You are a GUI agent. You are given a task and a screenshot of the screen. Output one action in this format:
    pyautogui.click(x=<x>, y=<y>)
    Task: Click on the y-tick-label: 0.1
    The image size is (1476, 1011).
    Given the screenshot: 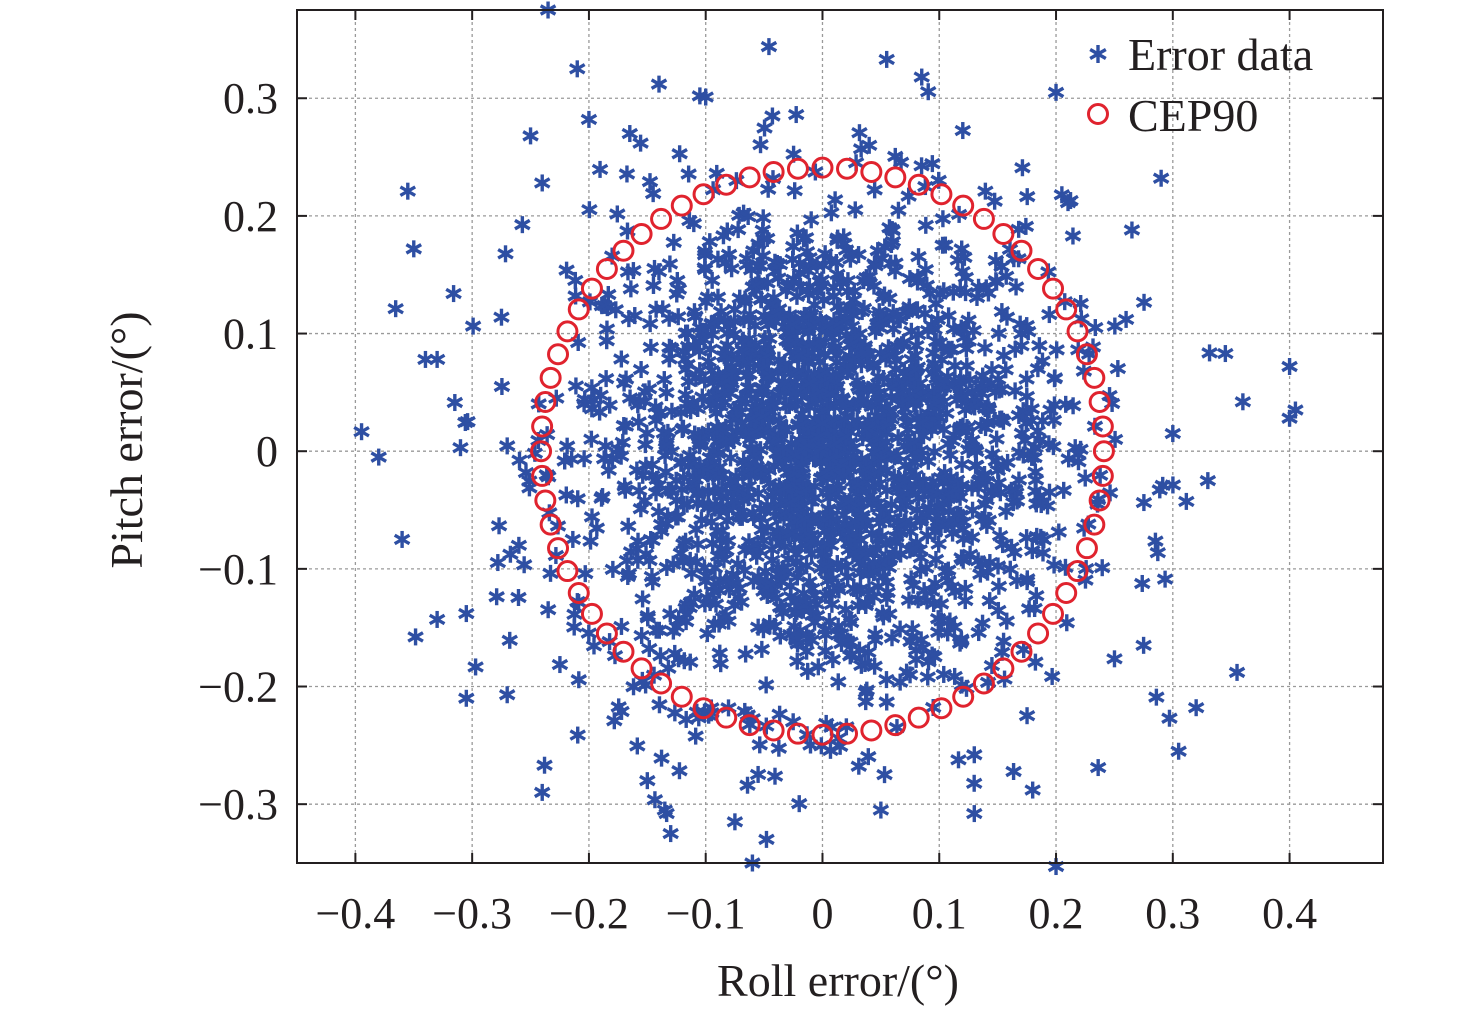 What is the action you would take?
    pyautogui.click(x=250, y=334)
    